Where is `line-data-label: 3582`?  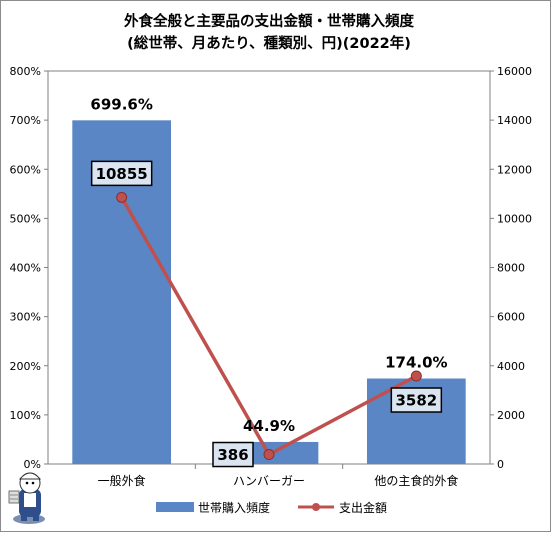 line-data-label: 3582 is located at coordinates (416, 401).